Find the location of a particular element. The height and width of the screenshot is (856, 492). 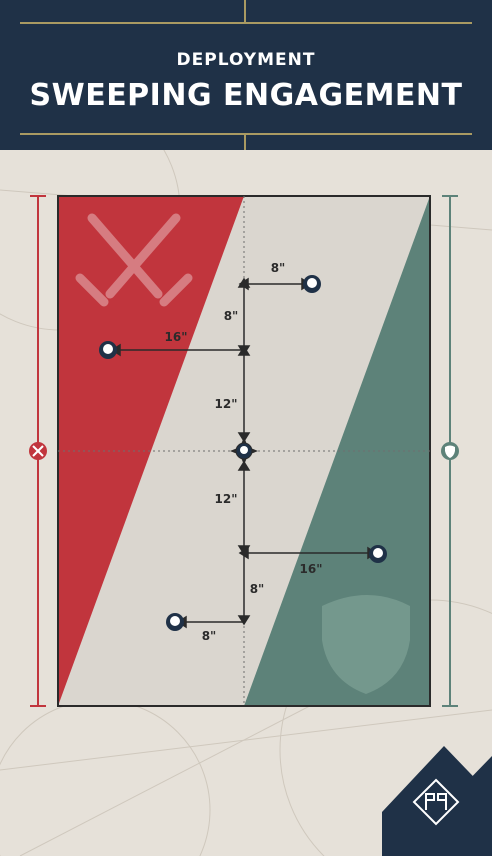

measure-lower-short: 8" is located at coordinates (209, 636).